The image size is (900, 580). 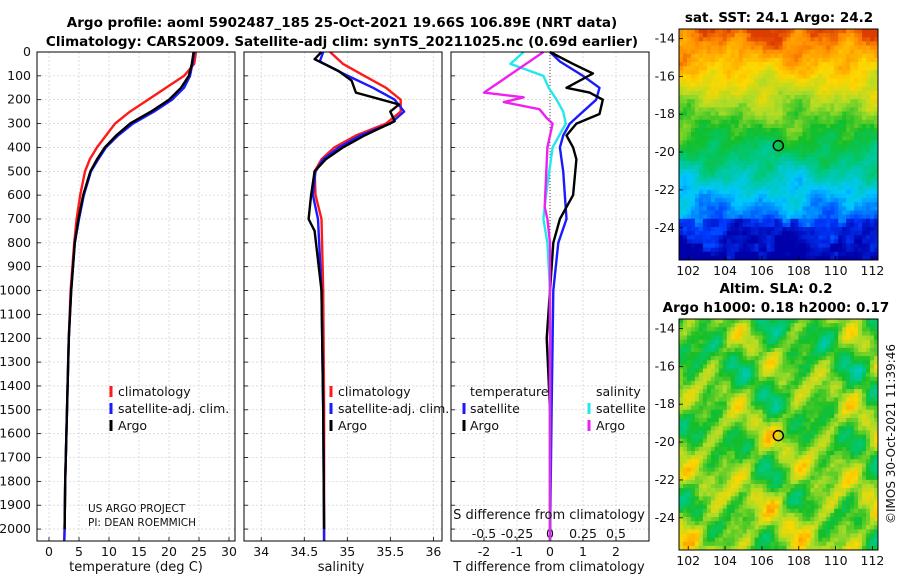 I want to click on depth-tick-label: 0, so click(x=27, y=51).